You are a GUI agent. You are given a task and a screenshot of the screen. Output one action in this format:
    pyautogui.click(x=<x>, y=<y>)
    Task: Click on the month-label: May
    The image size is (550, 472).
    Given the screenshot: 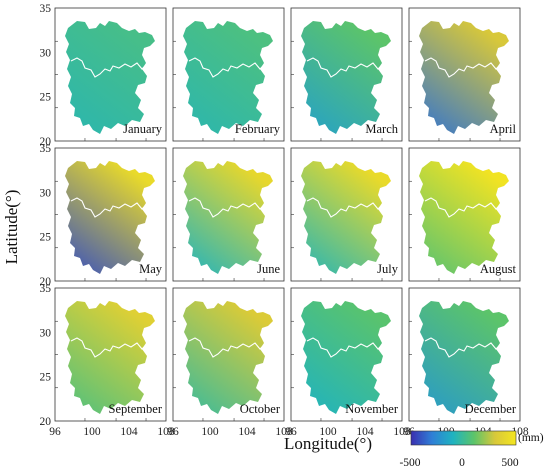 What is the action you would take?
    pyautogui.click(x=151, y=269)
    